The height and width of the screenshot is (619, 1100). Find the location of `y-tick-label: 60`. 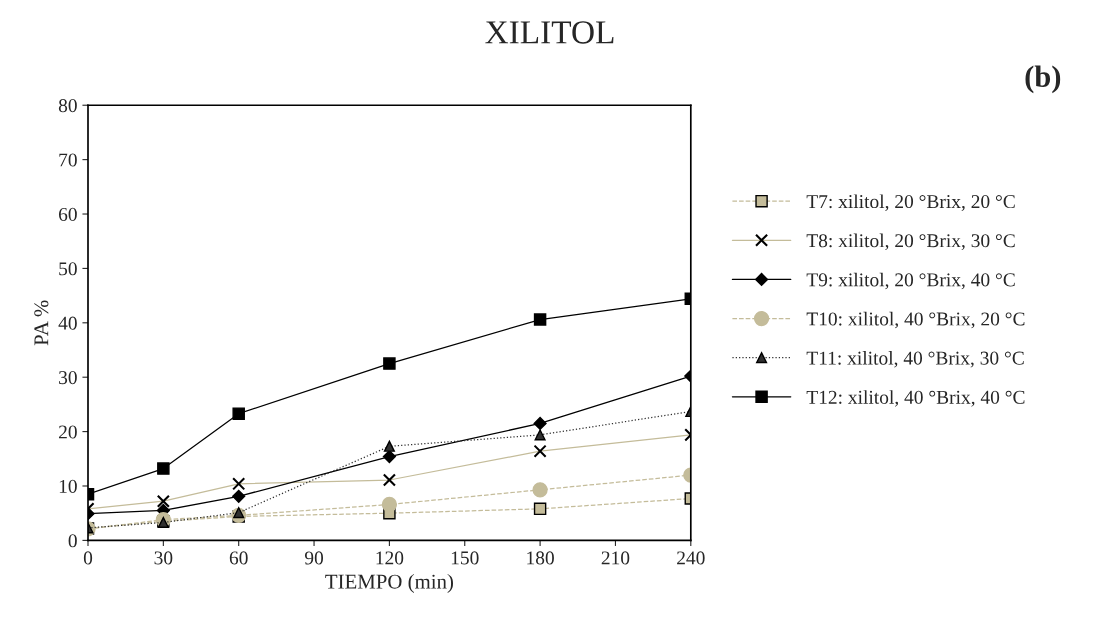

y-tick-label: 60 is located at coordinates (67, 214).